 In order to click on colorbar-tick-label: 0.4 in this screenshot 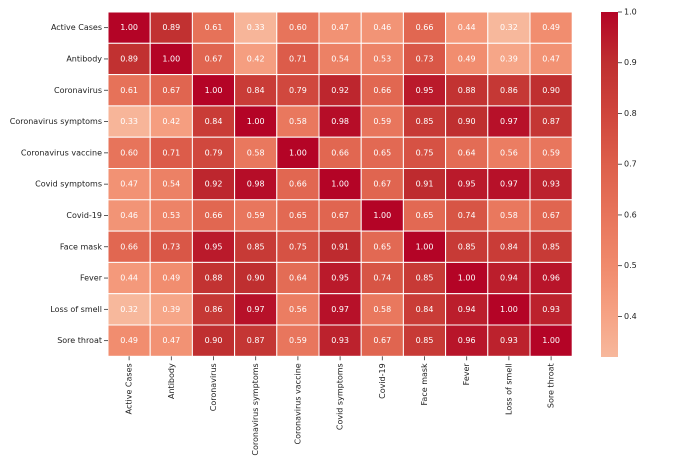, I will do `click(630, 316)`.